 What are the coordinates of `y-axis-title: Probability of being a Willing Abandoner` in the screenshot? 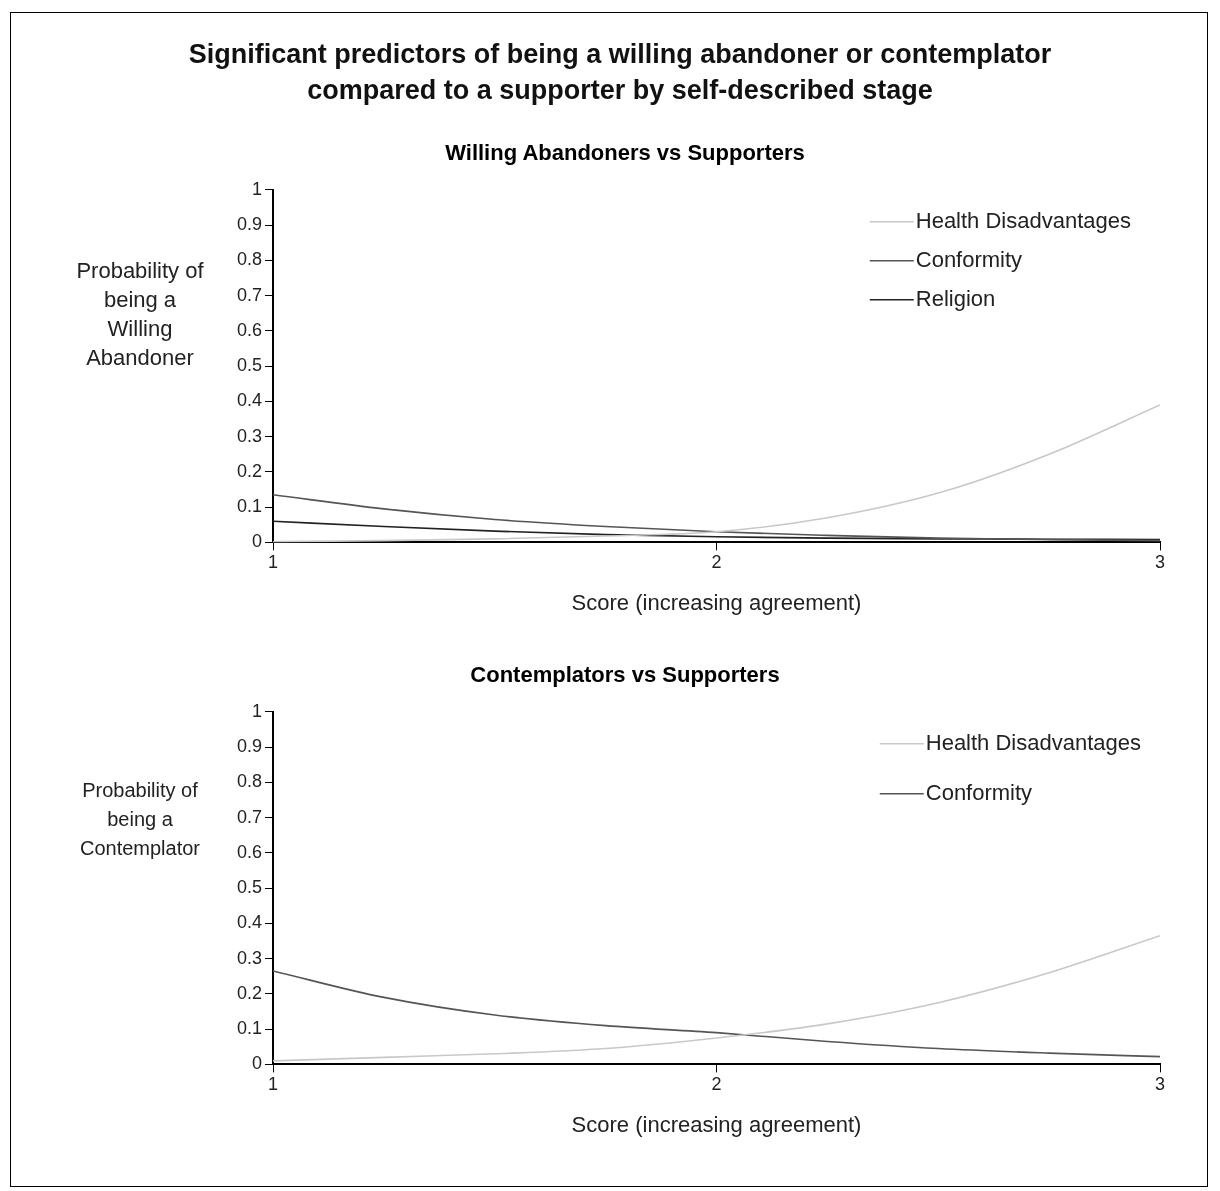 It's located at (140, 314).